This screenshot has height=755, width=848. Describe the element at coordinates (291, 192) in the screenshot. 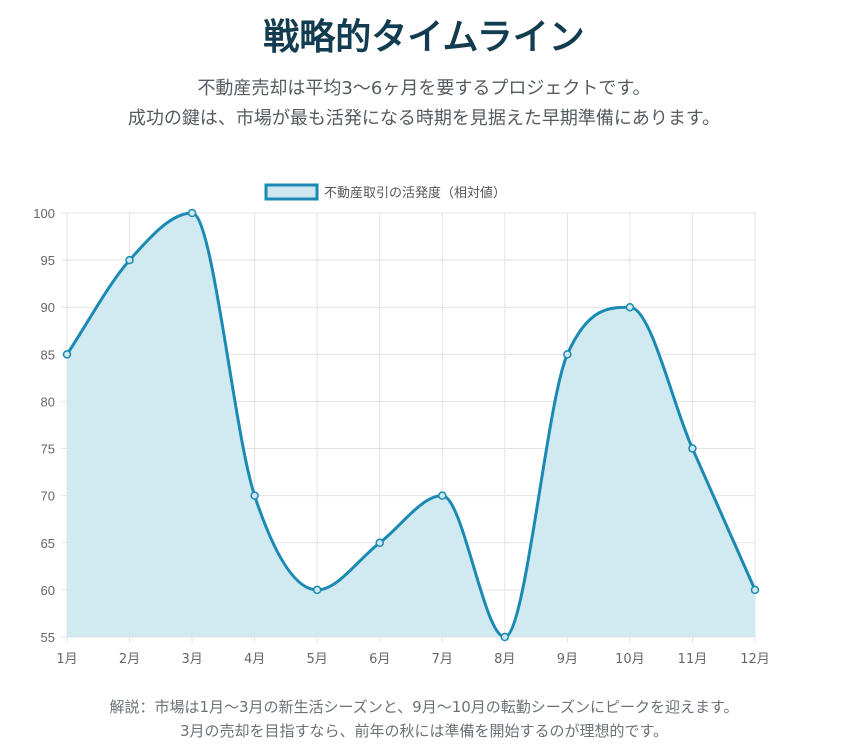

I see `legend-swatch` at that location.